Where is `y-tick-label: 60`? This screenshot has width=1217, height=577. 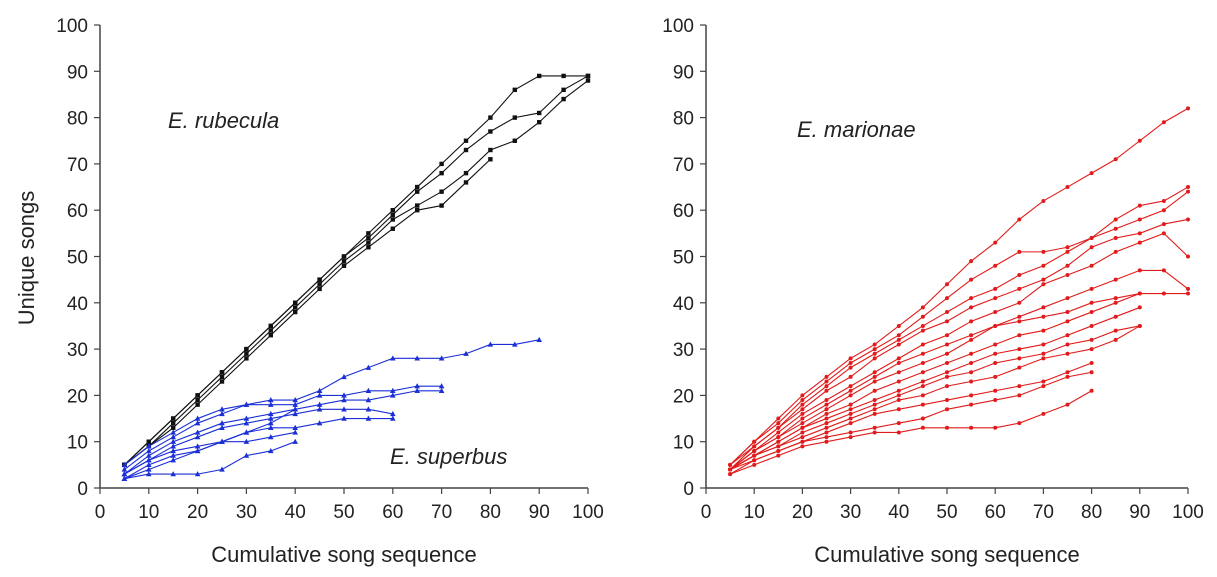
y-tick-label: 60 is located at coordinates (77, 211).